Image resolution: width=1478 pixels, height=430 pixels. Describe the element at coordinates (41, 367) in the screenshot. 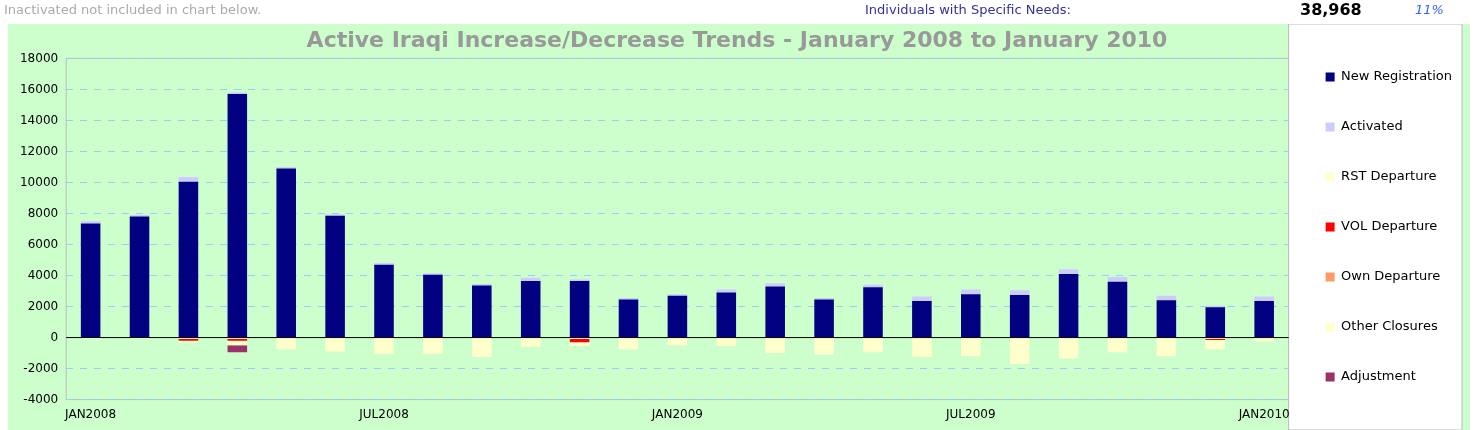

I see `y-tick-label: -2000` at that location.